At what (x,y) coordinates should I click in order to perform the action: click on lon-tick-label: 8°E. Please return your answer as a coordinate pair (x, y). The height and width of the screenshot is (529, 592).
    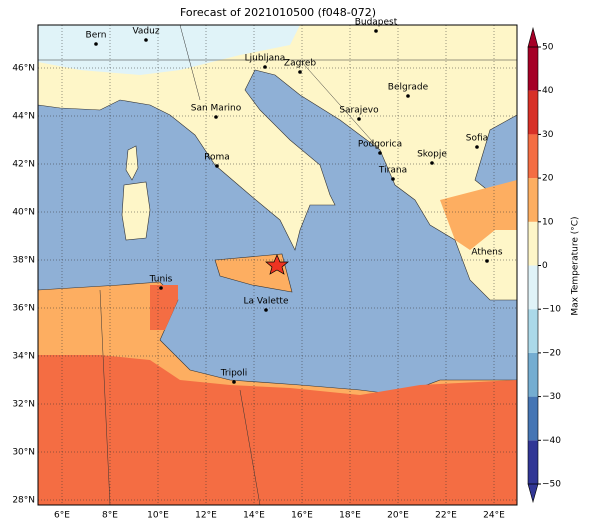
    Looking at the image, I should click on (110, 516).